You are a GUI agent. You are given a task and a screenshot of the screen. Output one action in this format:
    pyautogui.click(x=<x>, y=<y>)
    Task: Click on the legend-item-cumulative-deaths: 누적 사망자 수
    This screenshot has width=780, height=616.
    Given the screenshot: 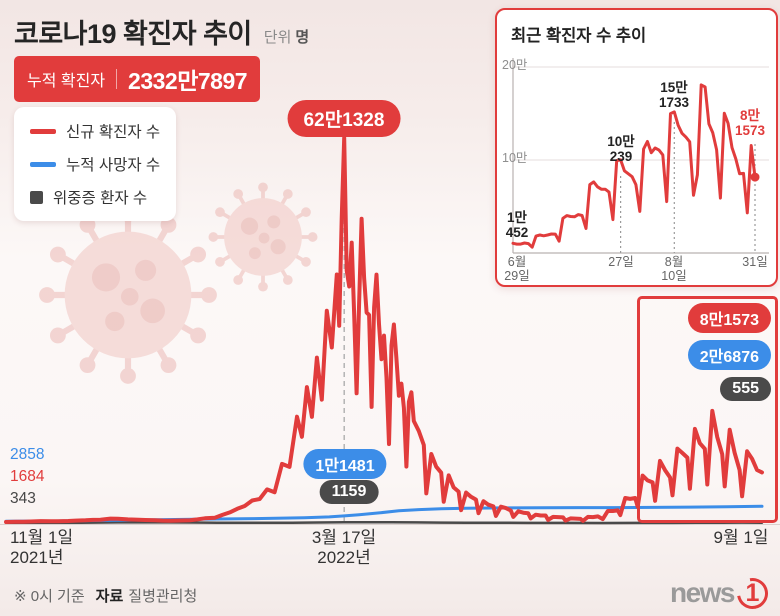 What is the action you would take?
    pyautogui.click(x=95, y=164)
    